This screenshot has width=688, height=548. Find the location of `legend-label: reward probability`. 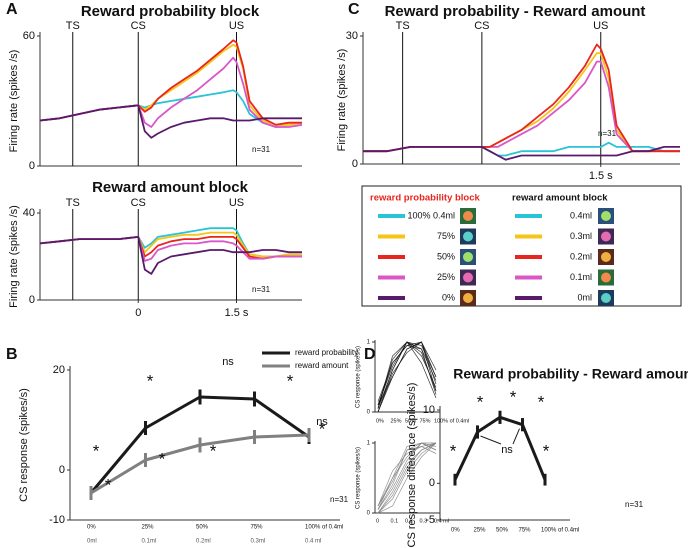

legend-label: reward probability is located at coordinates (326, 352).